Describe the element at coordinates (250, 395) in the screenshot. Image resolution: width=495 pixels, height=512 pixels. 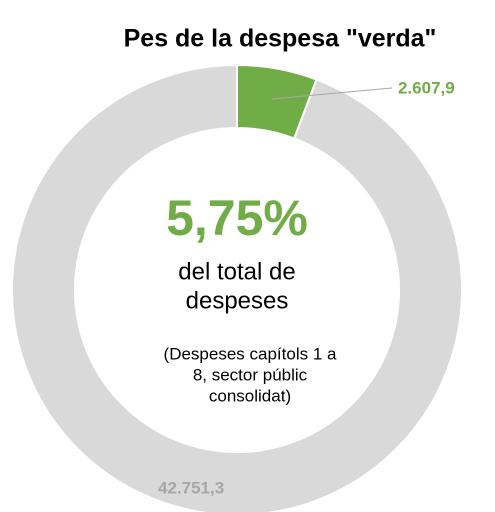
I see `center-note: consolidat)` at that location.